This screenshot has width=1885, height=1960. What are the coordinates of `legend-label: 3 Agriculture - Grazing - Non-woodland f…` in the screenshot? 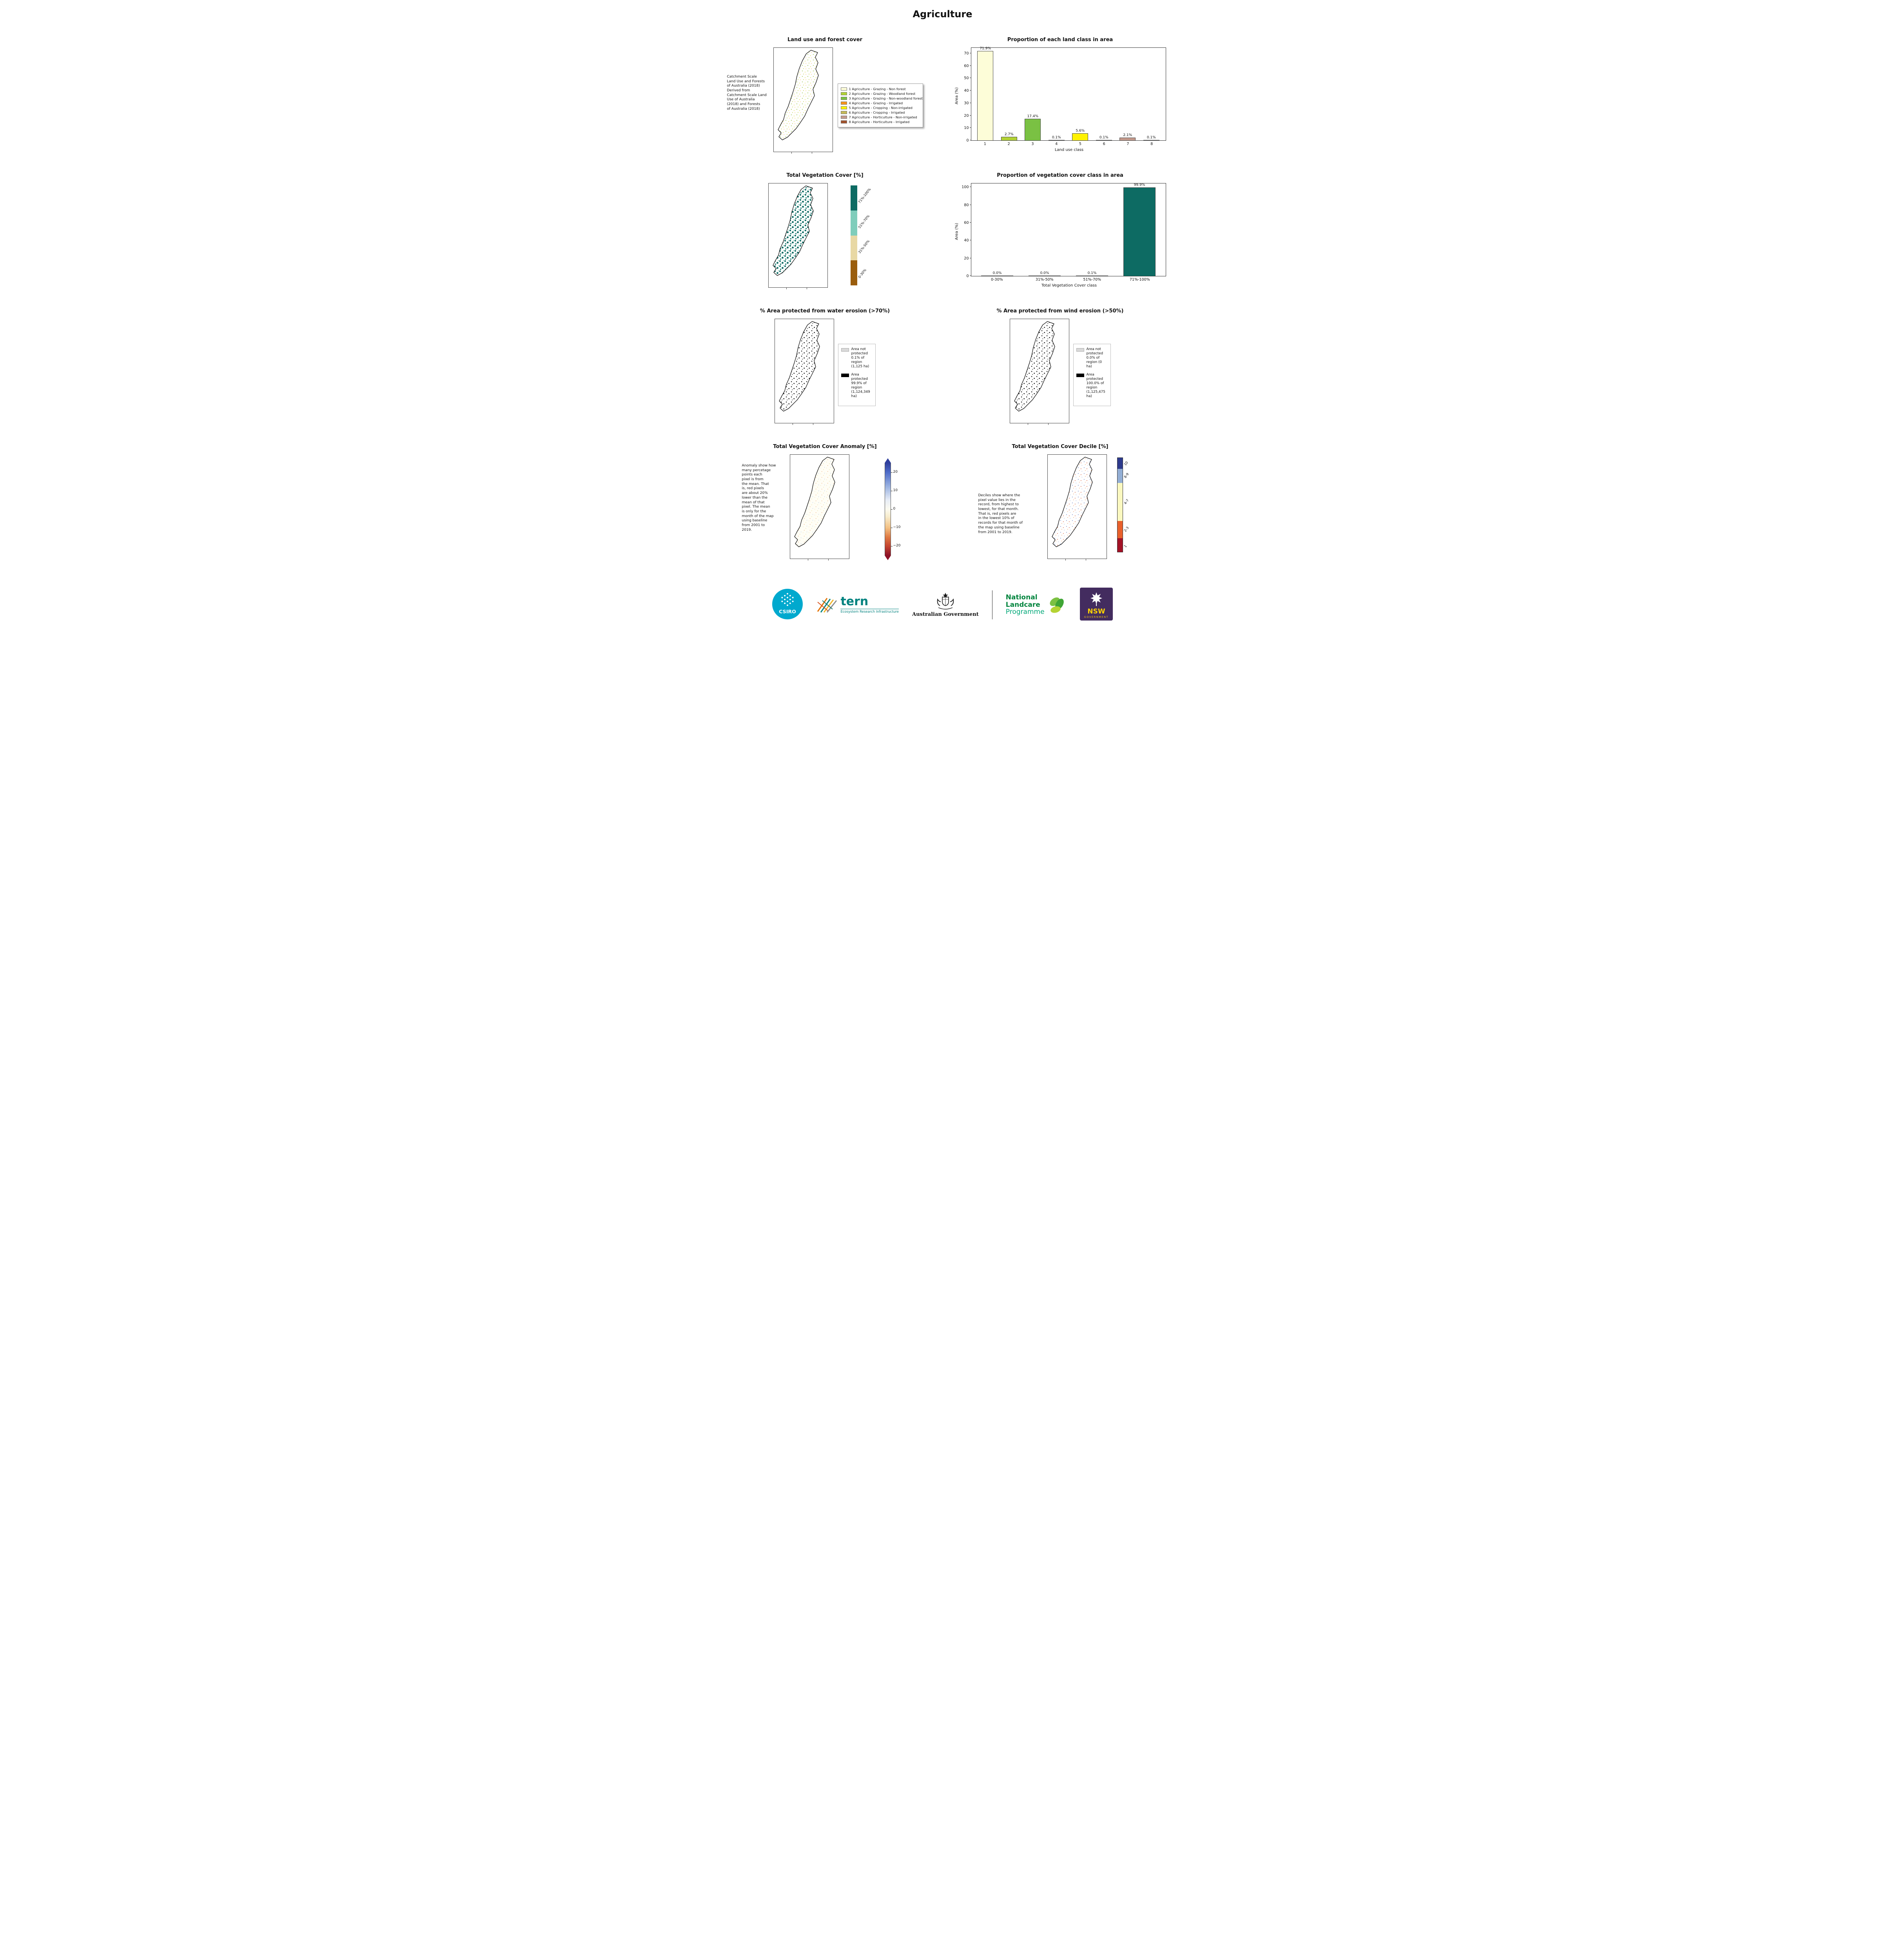 It's located at (886, 98).